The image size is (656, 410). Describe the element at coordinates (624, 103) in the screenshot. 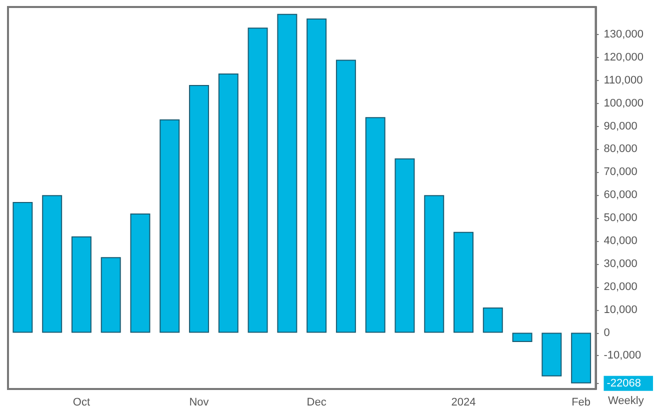

I see `y-tick-label: 100,000` at that location.